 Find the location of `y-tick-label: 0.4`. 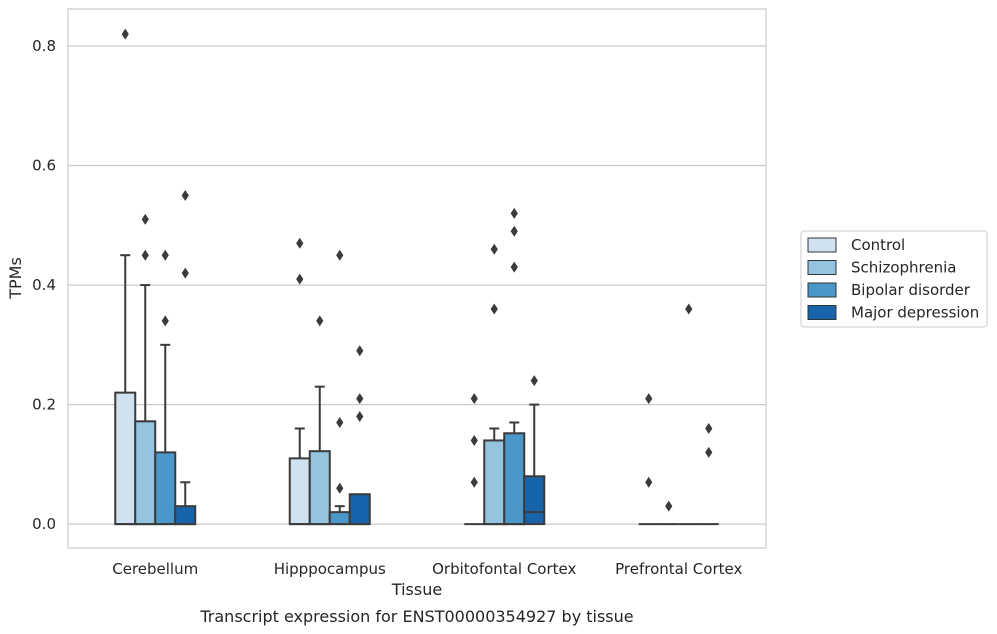

y-tick-label: 0.4 is located at coordinates (44, 285).